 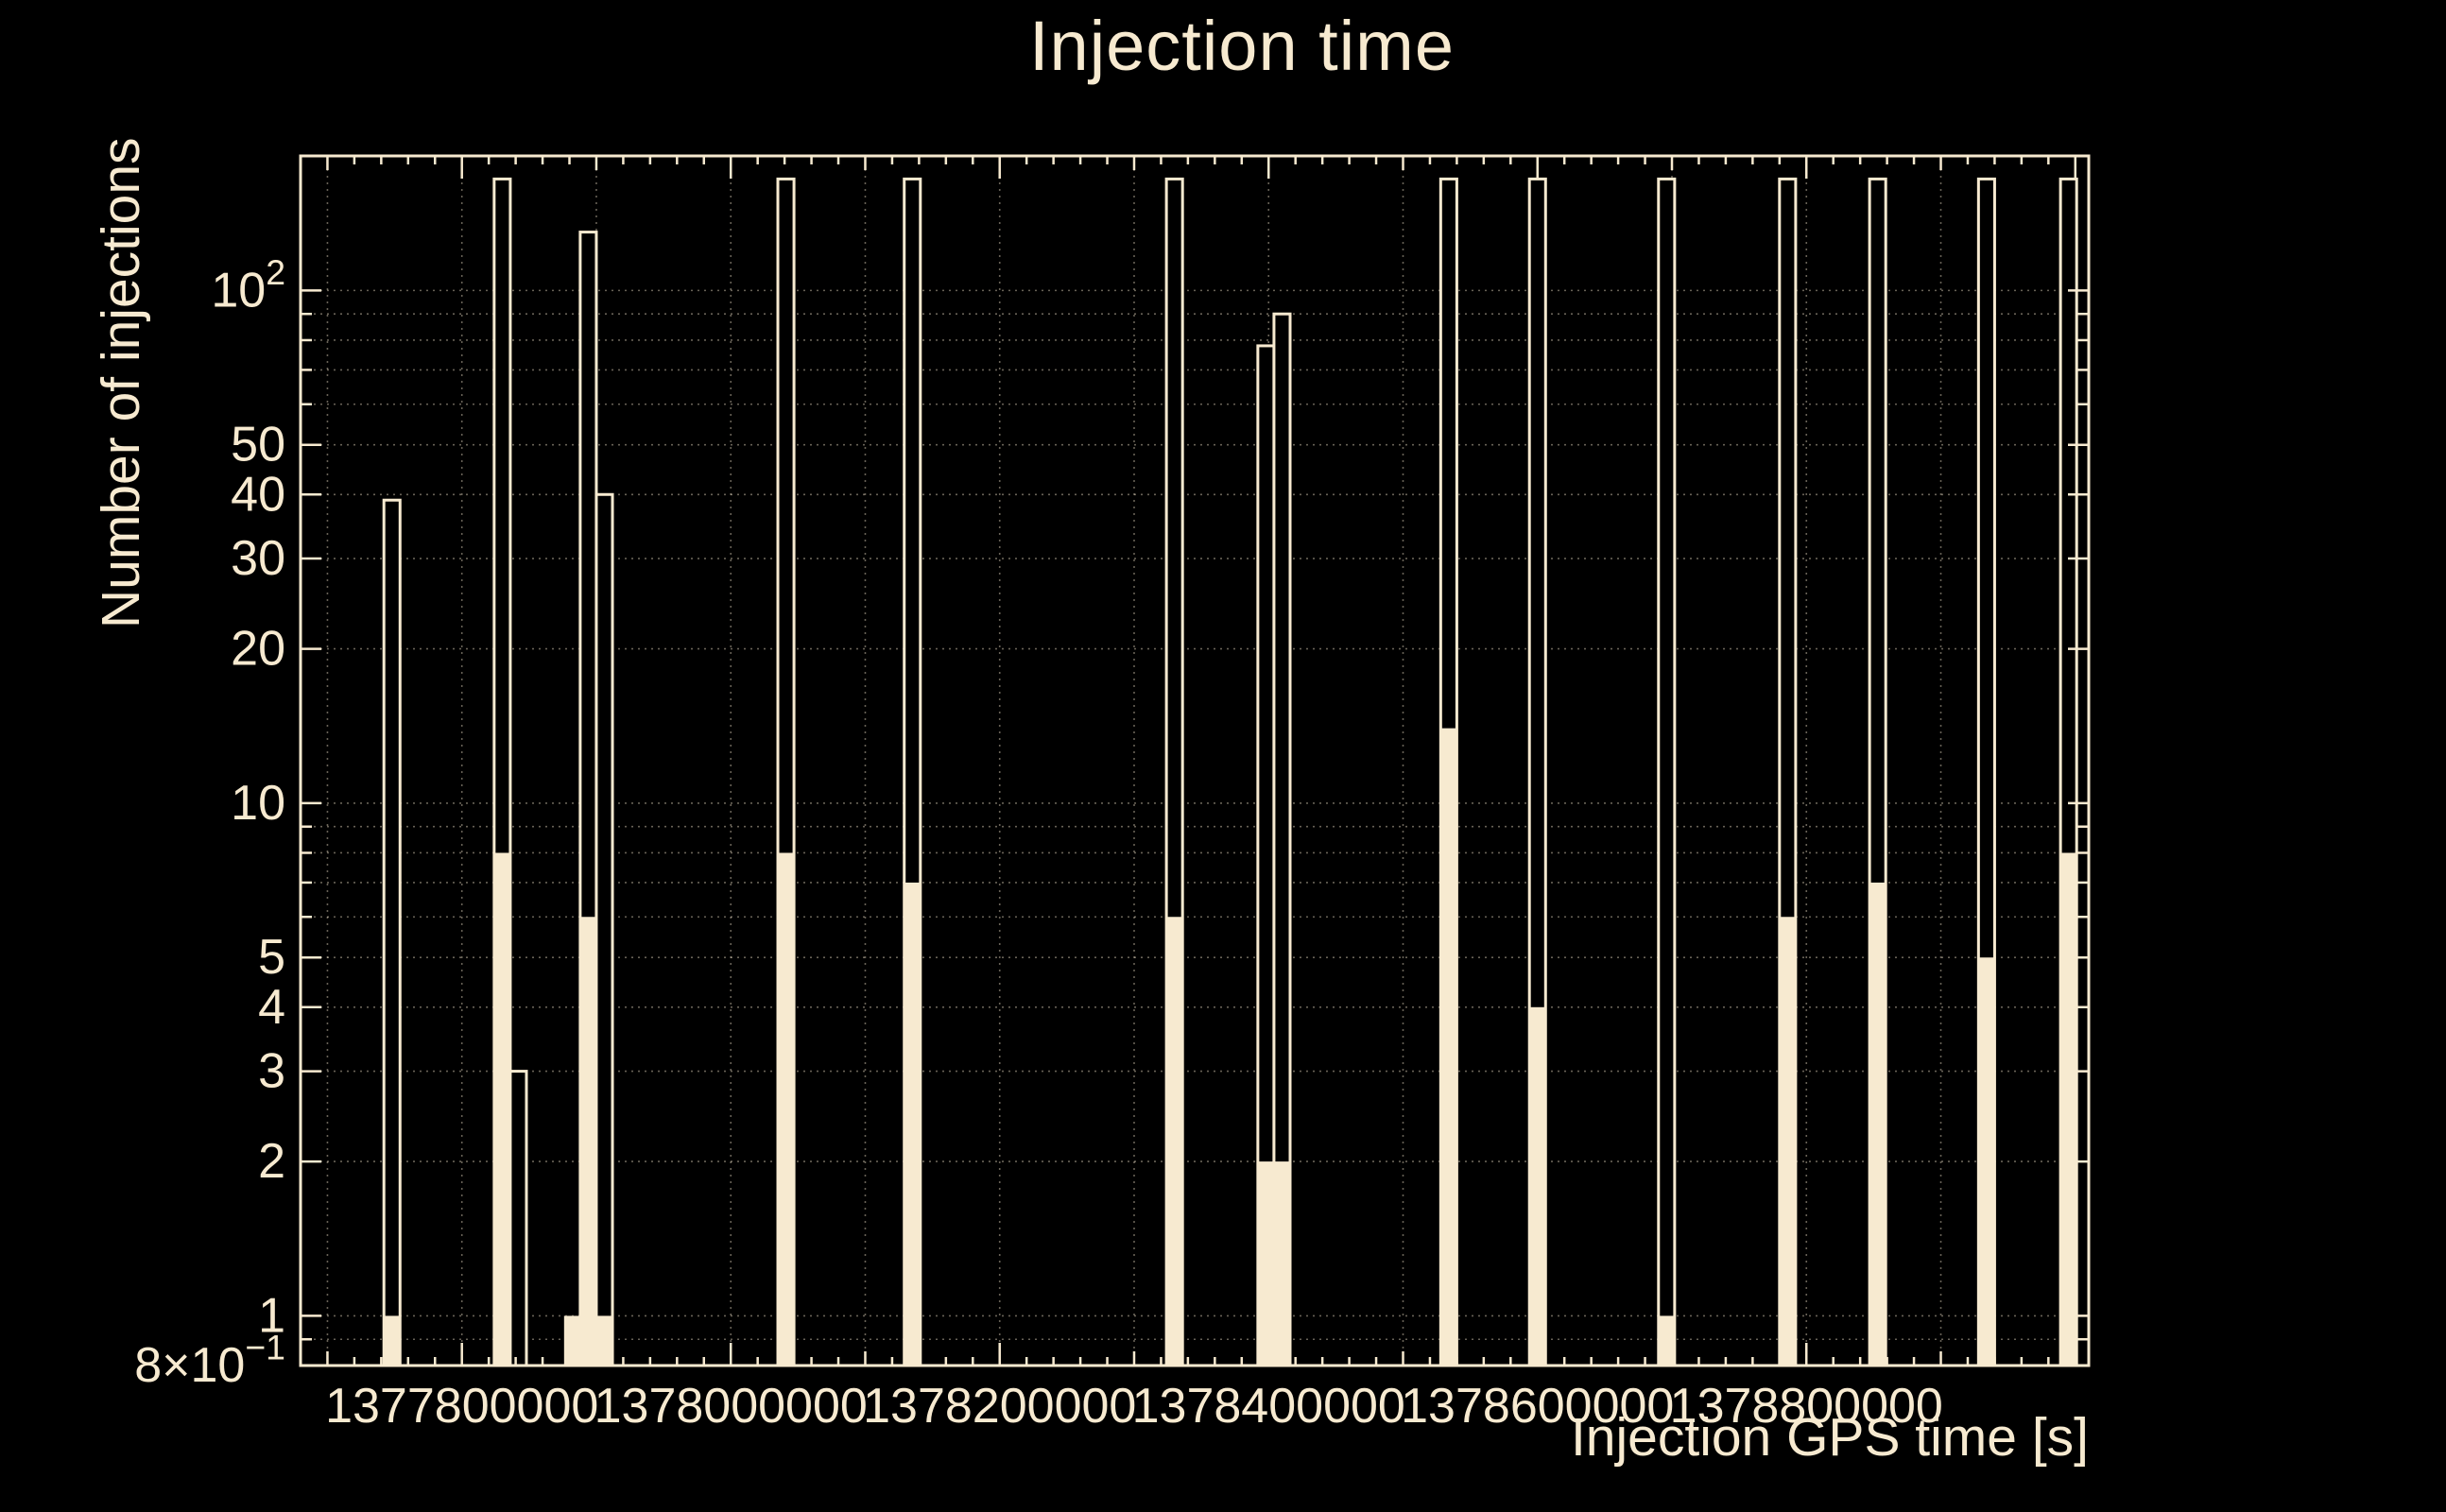 I want to click on svg-text: 3, so click(x=271, y=1071).